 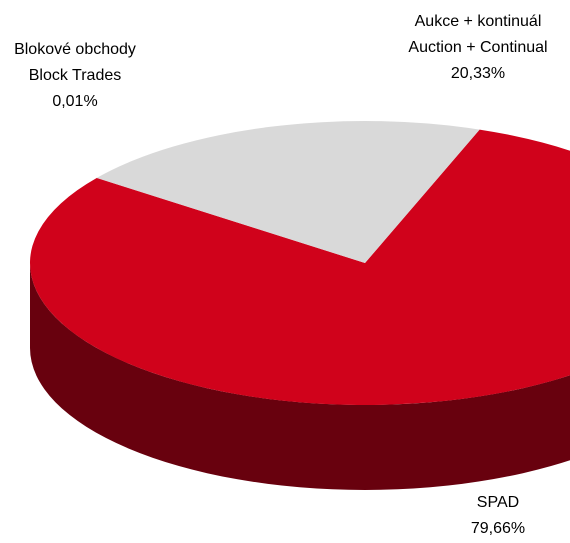 What do you see at coordinates (498, 528) in the screenshot?
I see `slice-value-label: 79,66%` at bounding box center [498, 528].